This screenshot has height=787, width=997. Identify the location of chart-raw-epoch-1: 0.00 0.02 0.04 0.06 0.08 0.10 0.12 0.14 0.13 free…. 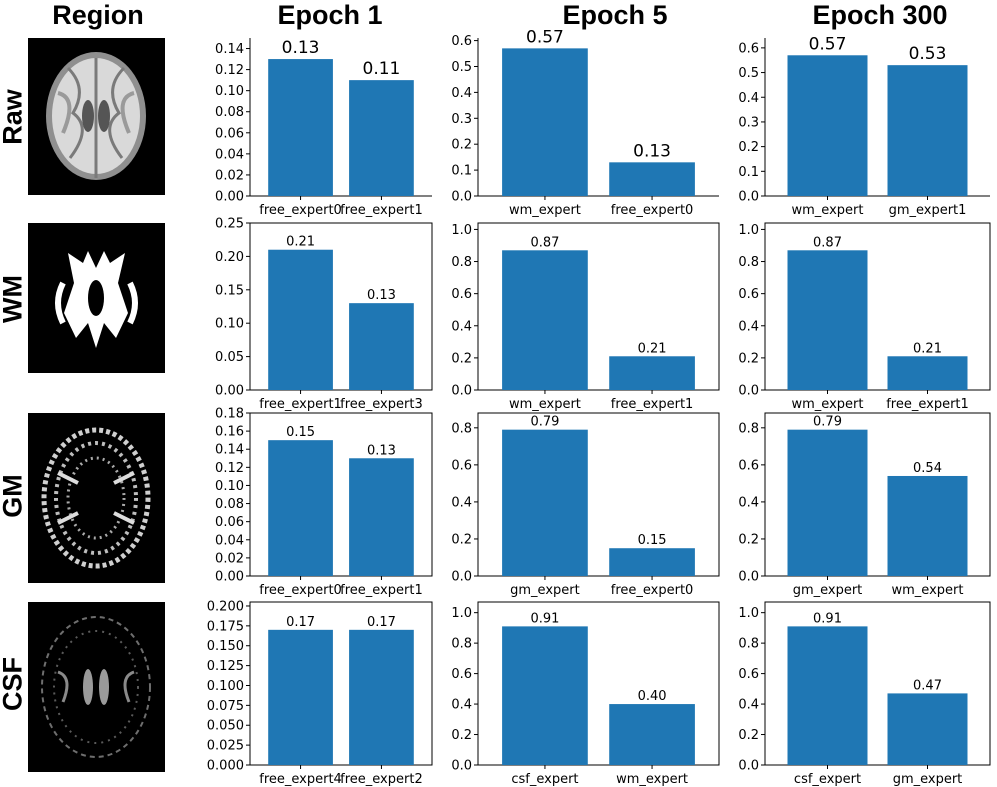
(323, 128).